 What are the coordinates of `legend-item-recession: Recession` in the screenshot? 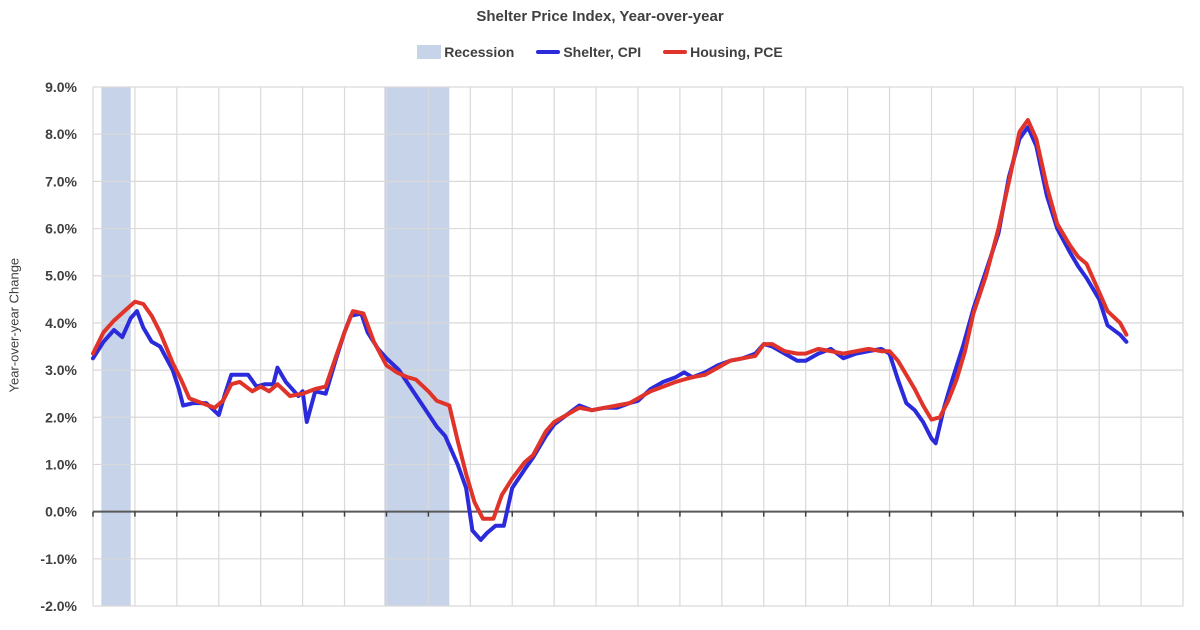 It's located at (465, 52).